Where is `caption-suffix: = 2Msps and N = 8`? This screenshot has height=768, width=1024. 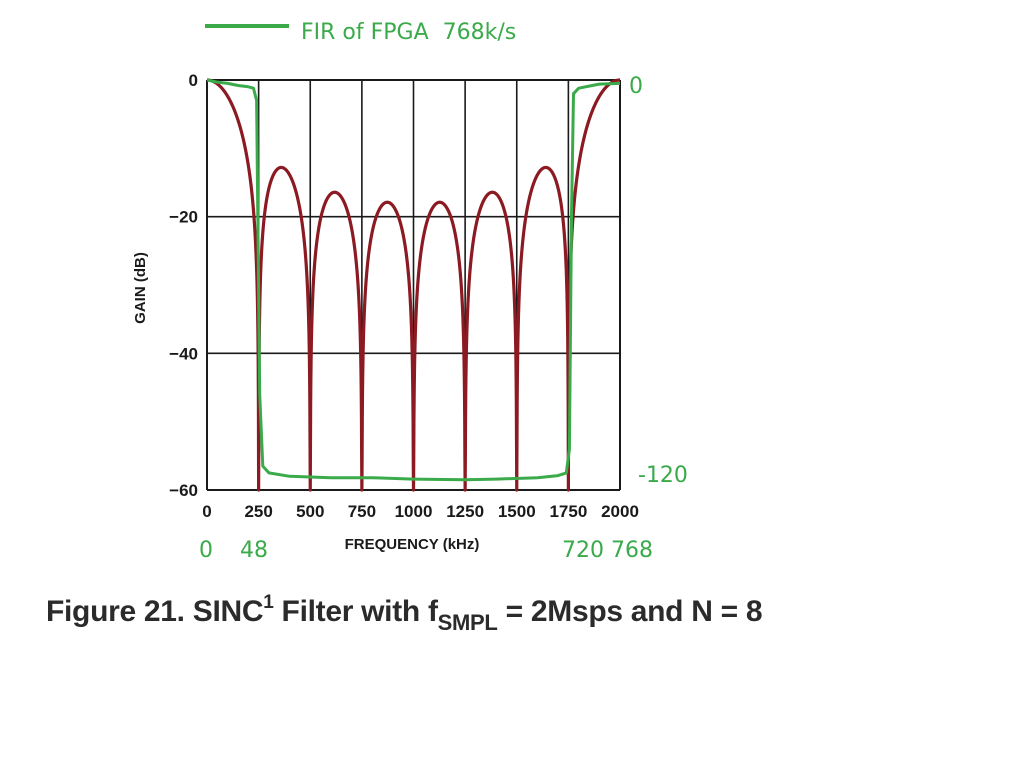
caption-suffix: = 2Msps and N = 8 is located at coordinates (630, 611).